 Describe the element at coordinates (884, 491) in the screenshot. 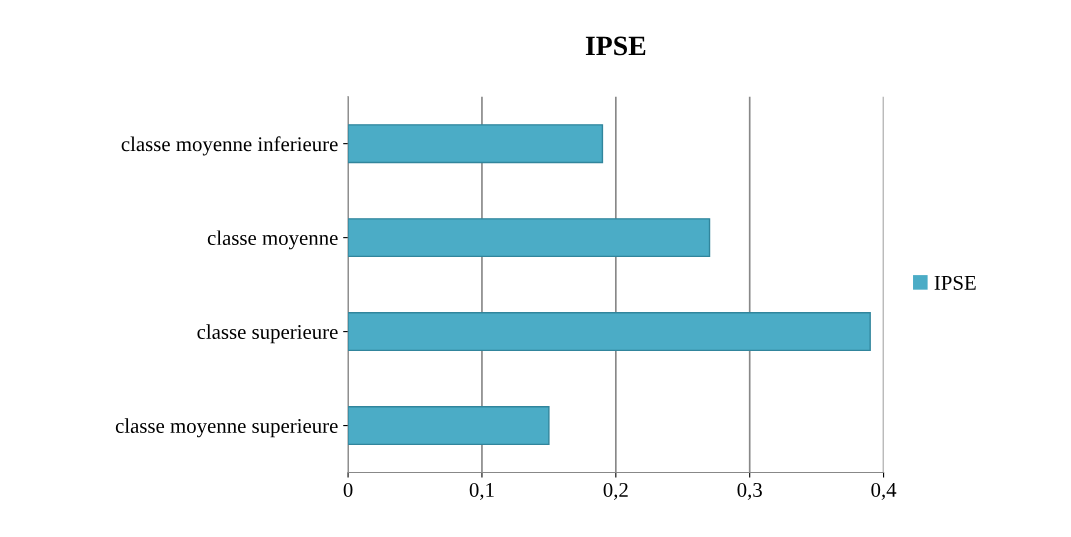

I see `x-tick-label: 0,4` at that location.